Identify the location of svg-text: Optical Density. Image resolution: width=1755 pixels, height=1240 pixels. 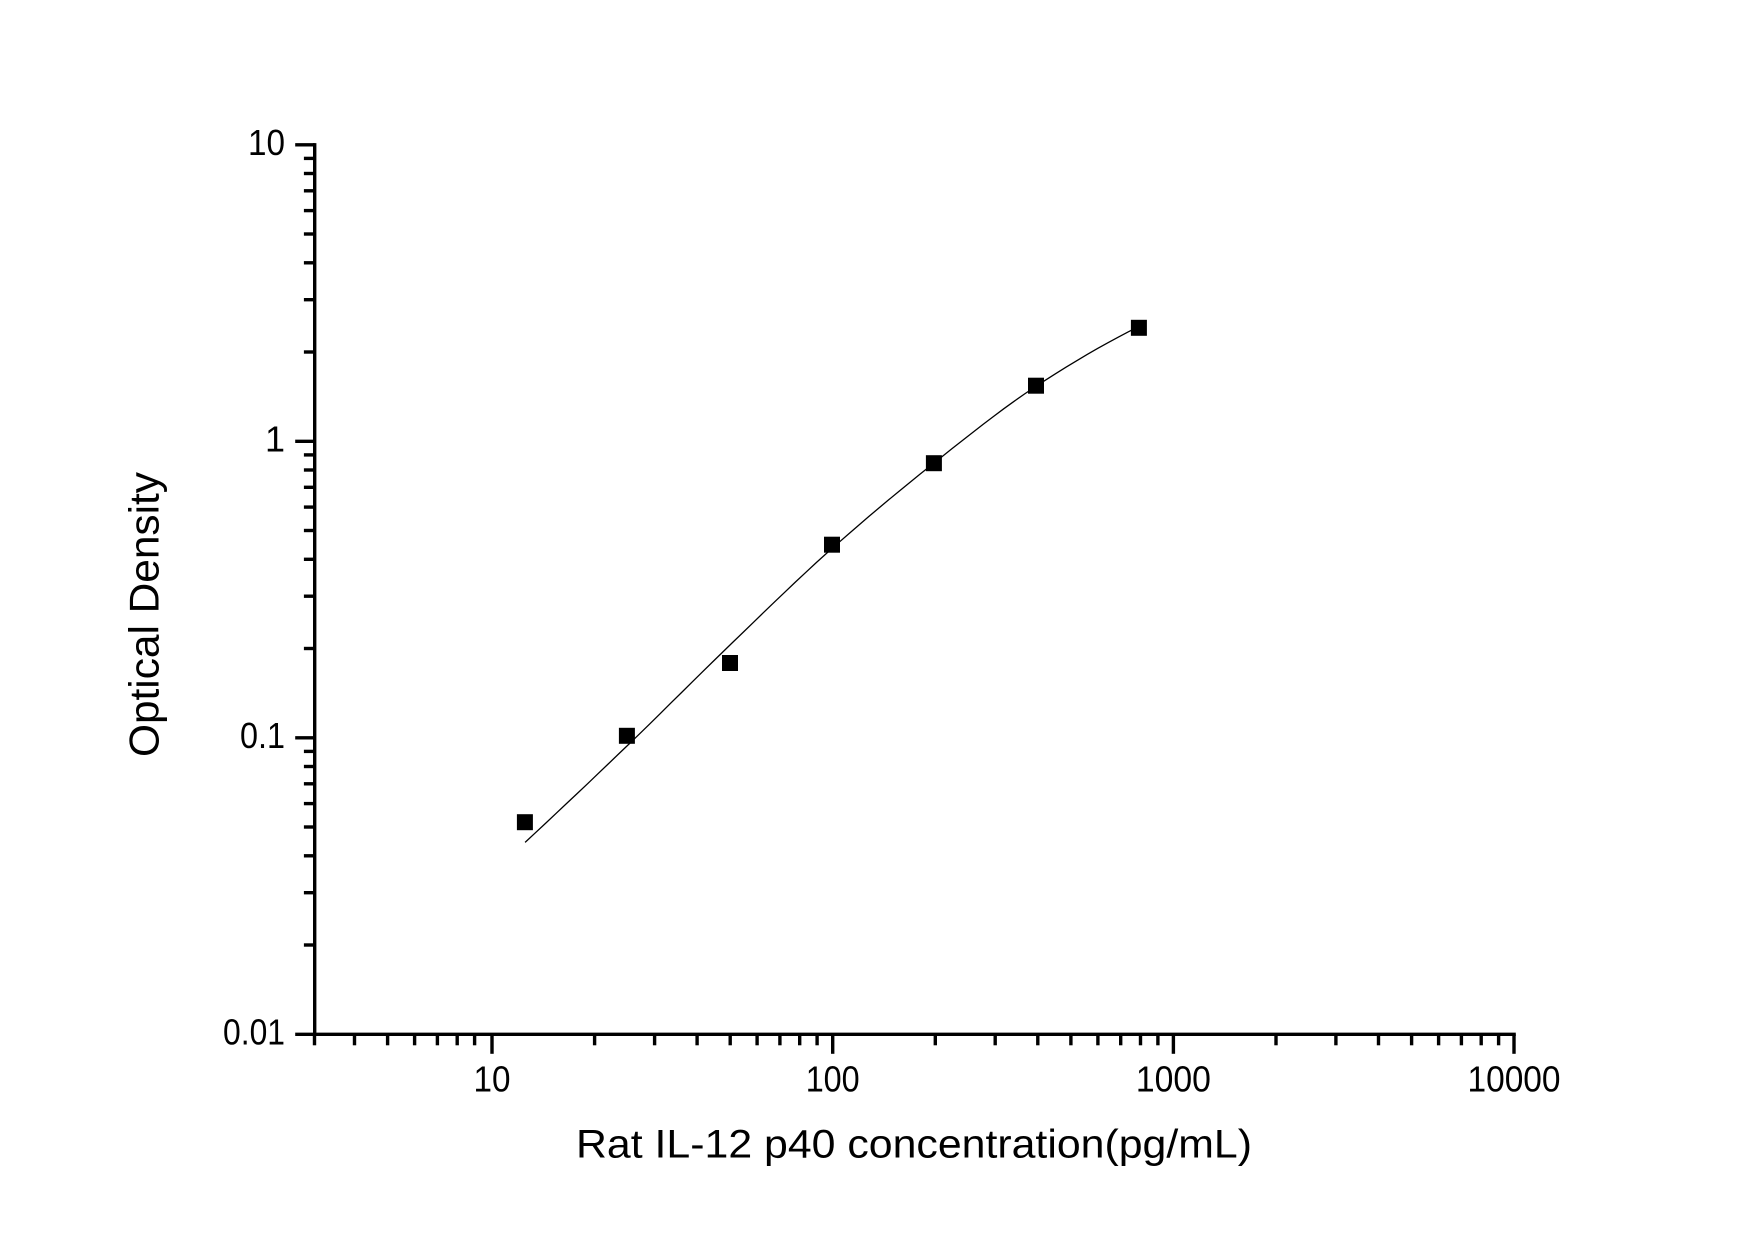
(143, 614).